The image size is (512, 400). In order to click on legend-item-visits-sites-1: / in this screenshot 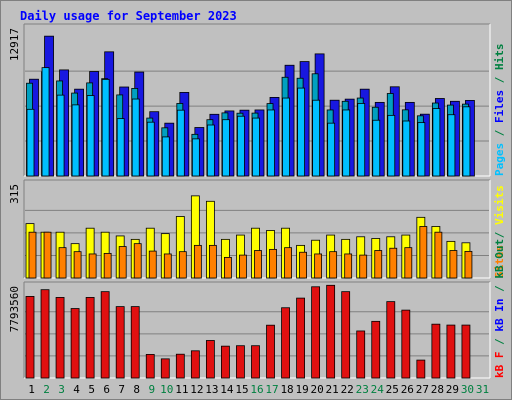, I will do `click(499, 235)`.